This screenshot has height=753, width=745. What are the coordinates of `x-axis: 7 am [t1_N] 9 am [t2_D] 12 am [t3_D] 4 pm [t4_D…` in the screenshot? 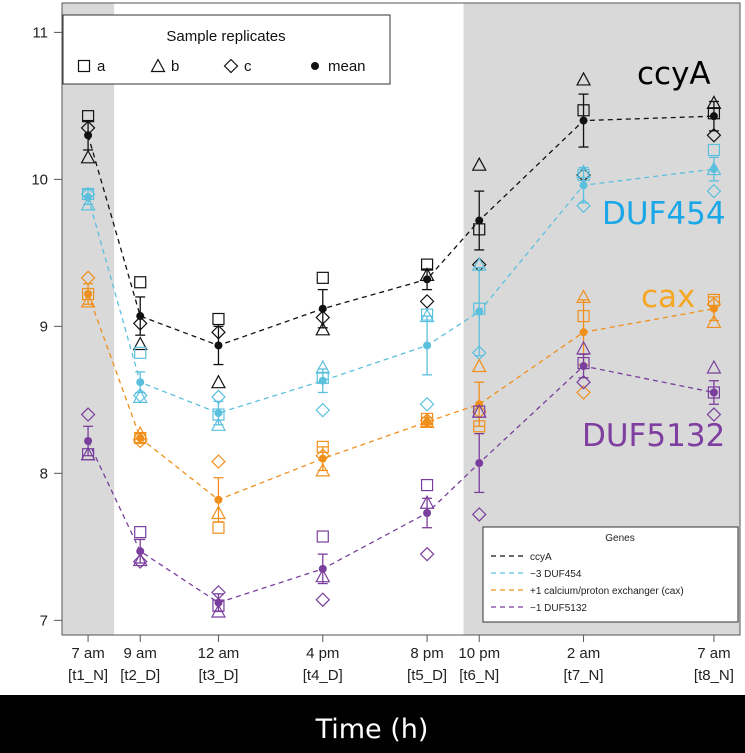 It's located at (401, 659).